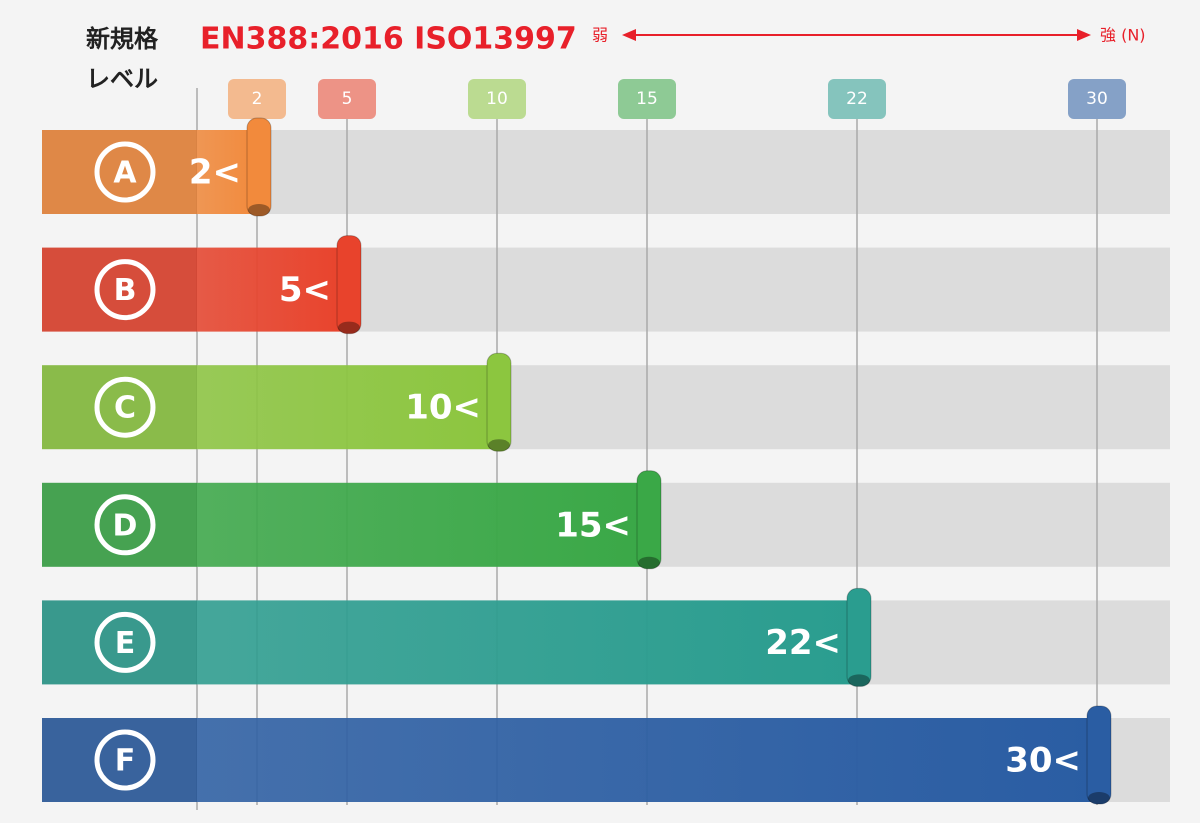  Describe the element at coordinates (122, 39) in the screenshot. I see `header-line1: 新規格` at that location.